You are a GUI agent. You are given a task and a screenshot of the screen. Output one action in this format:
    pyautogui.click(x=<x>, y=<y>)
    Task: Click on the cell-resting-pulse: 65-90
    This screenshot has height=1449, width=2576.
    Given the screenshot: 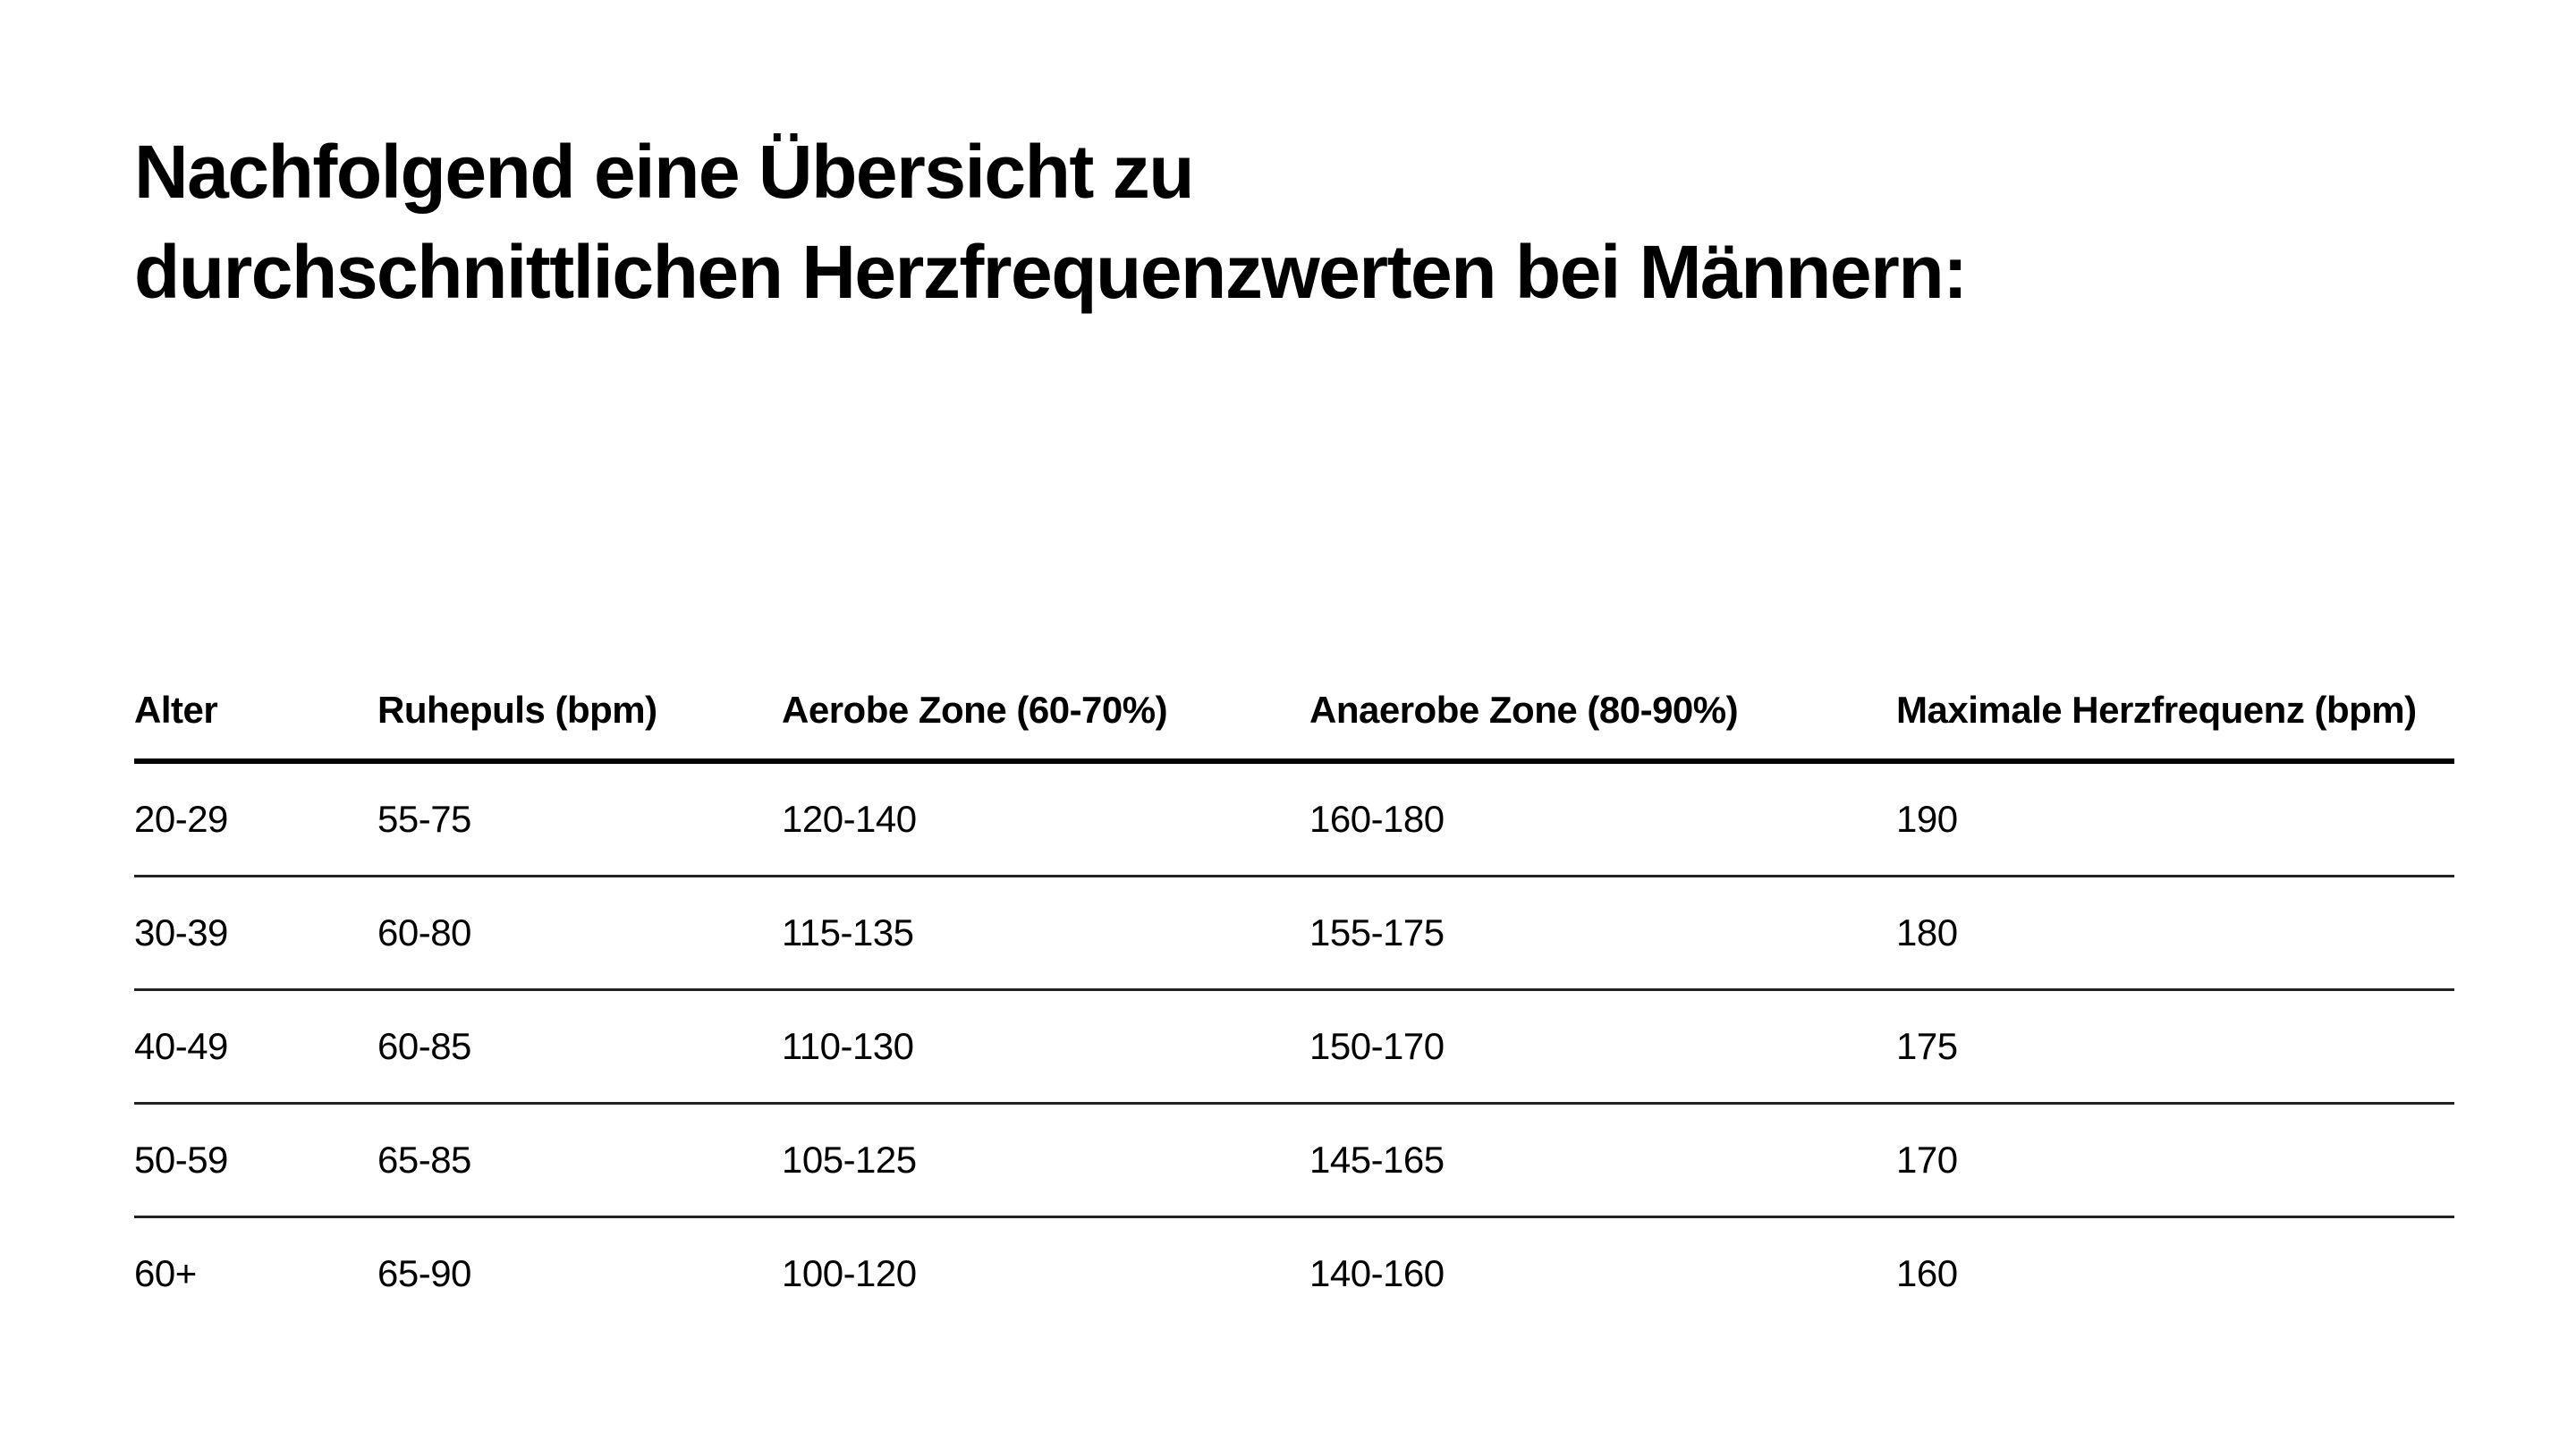 What is the action you would take?
    pyautogui.click(x=424, y=1273)
    